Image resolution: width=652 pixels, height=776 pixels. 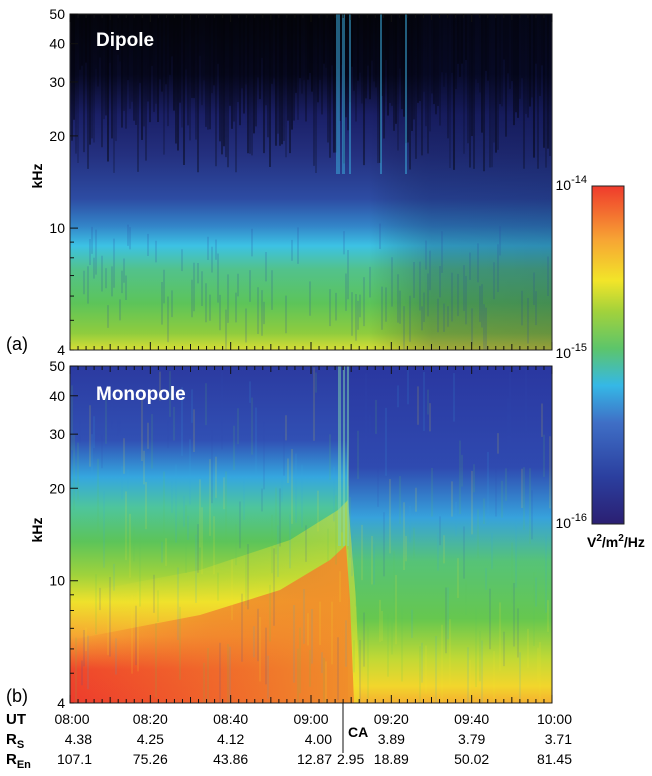 What do you see at coordinates (18, 761) in the screenshot?
I see `row-label-REn: REn` at bounding box center [18, 761].